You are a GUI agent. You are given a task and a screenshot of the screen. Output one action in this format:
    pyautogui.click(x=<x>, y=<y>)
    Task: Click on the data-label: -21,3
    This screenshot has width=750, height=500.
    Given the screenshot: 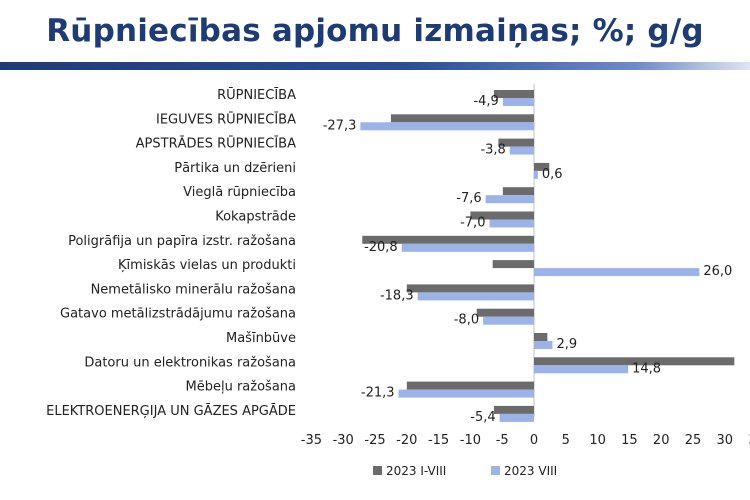 What is the action you would take?
    pyautogui.click(x=378, y=393)
    